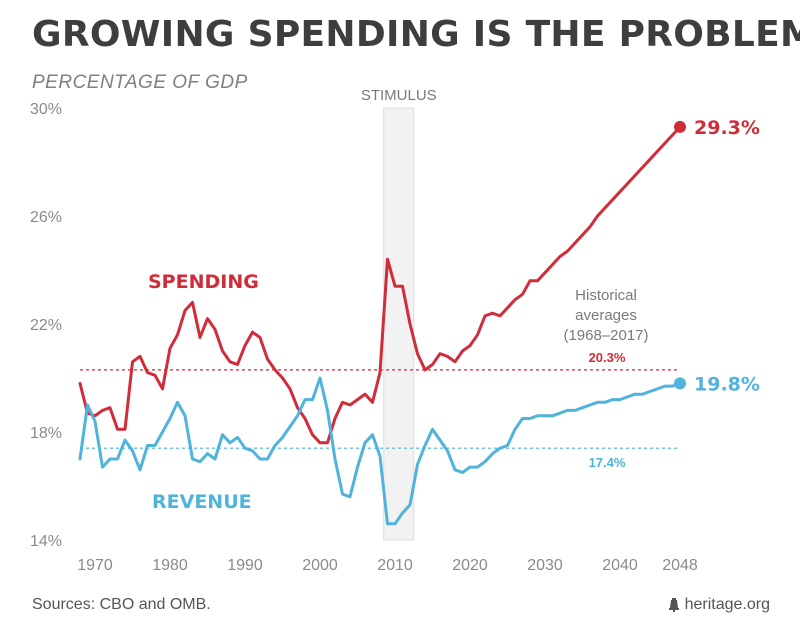  What do you see at coordinates (320, 565) in the screenshot?
I see `x-tick-label: 2000` at bounding box center [320, 565].